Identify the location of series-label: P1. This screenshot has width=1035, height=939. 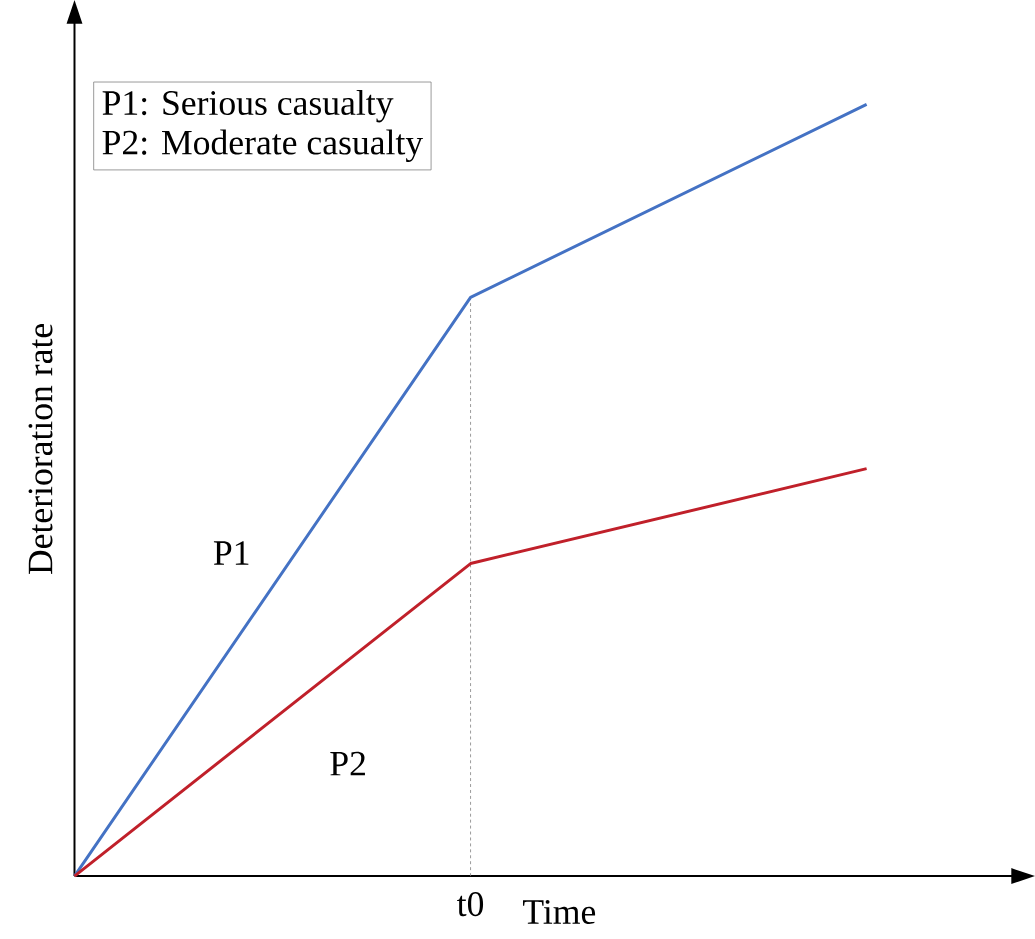
(231, 553).